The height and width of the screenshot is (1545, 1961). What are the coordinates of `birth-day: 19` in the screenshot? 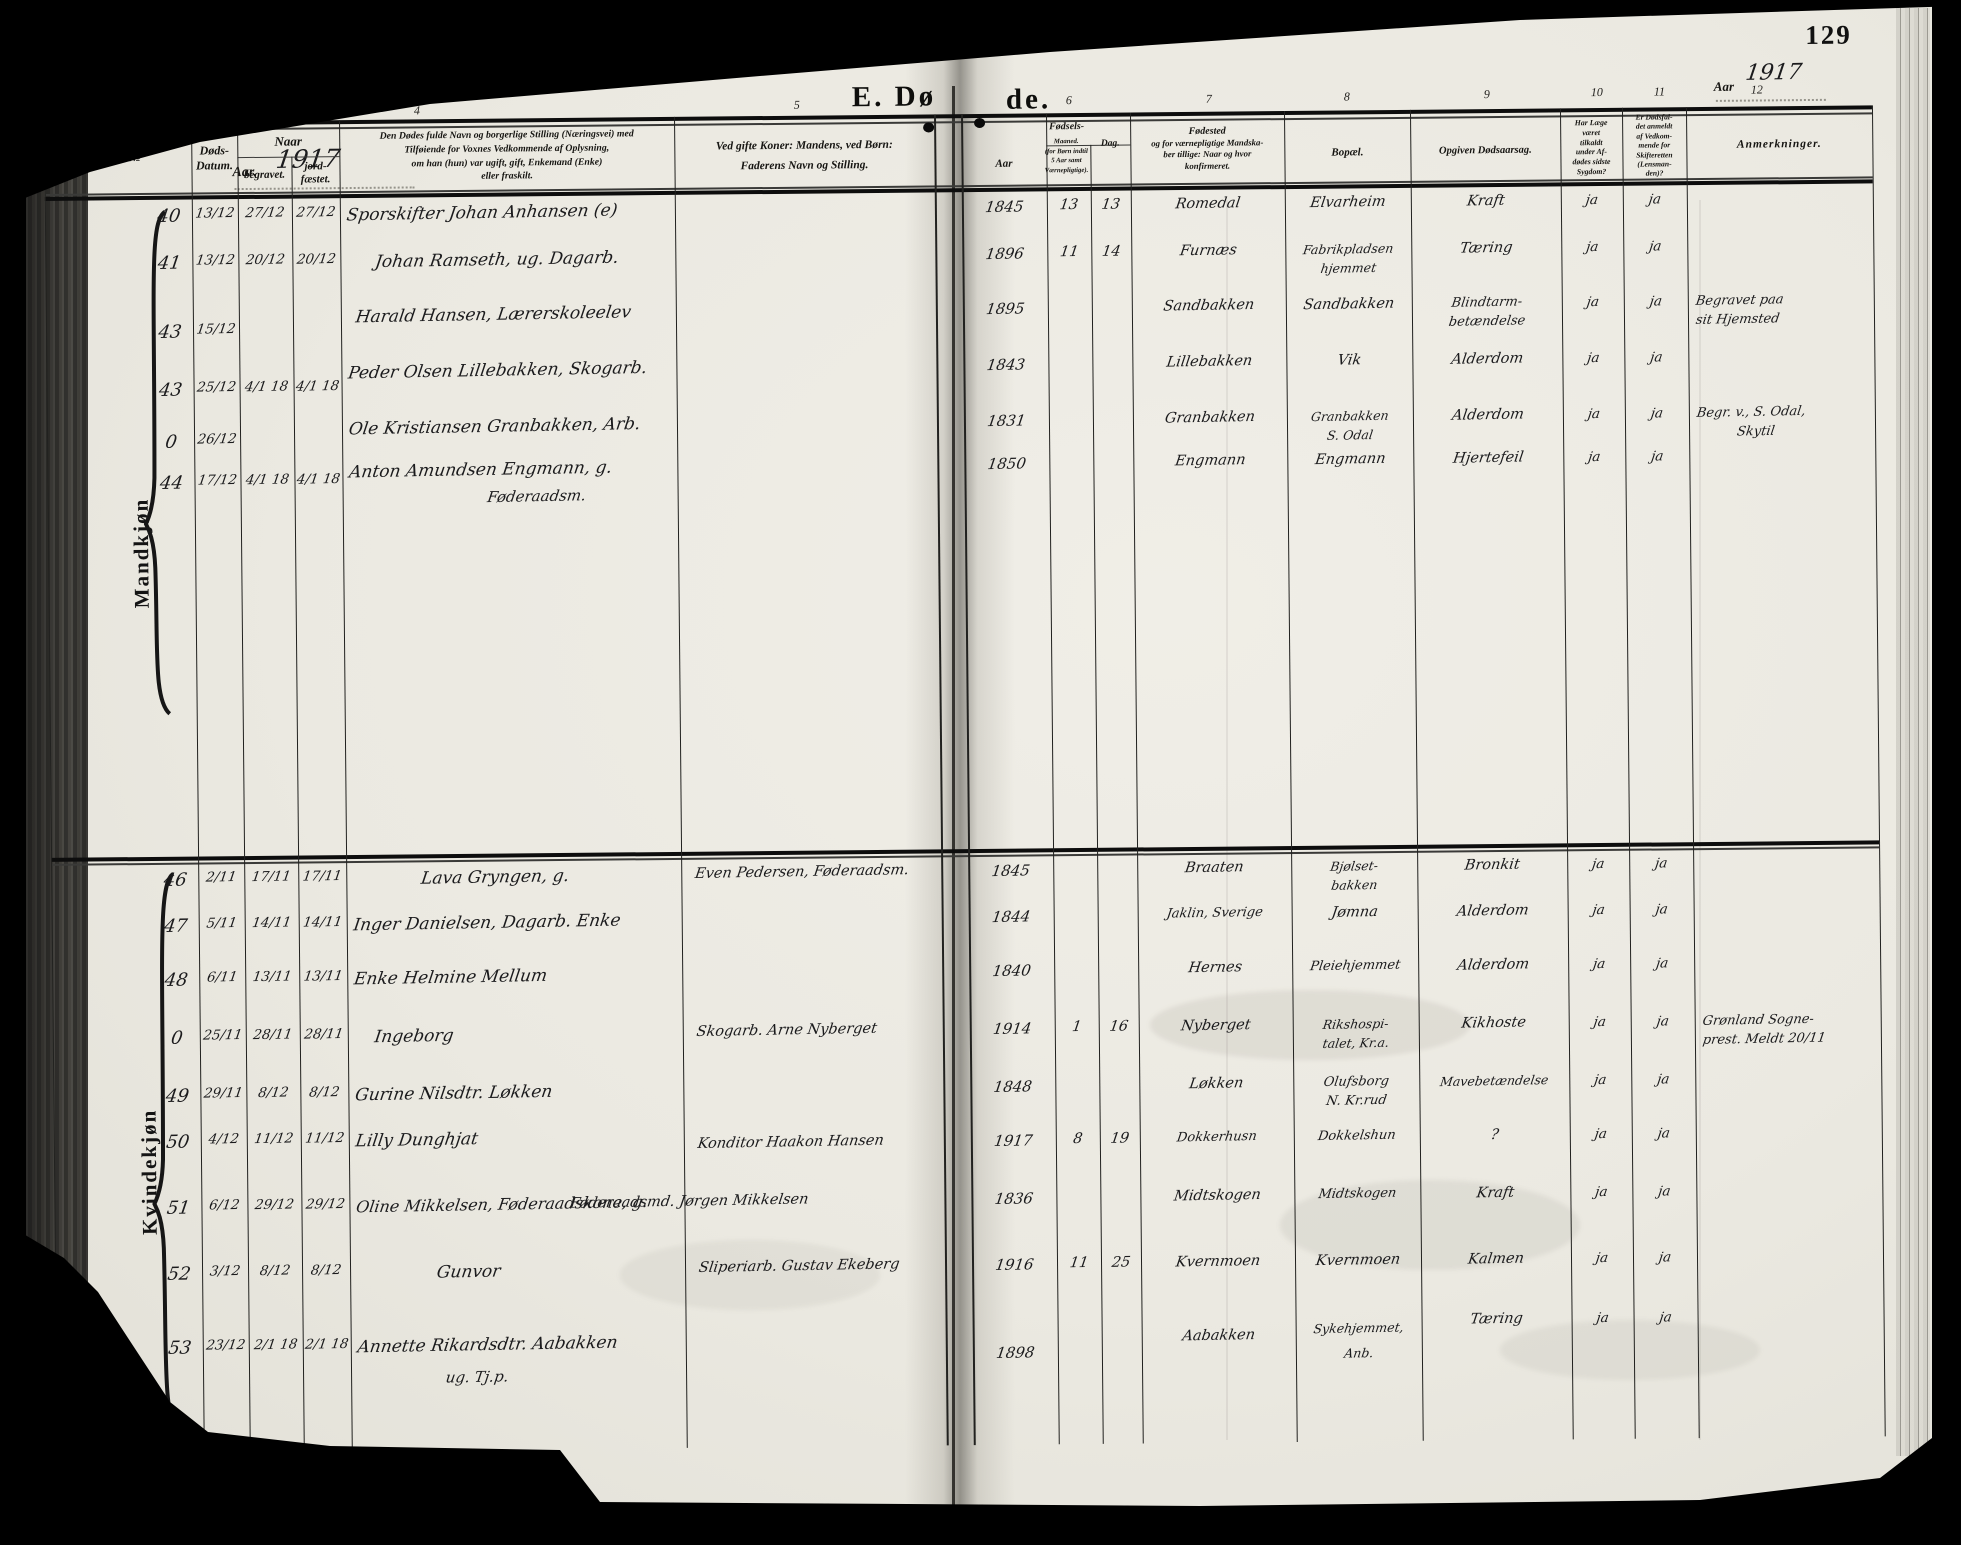 It's located at (1120, 1138).